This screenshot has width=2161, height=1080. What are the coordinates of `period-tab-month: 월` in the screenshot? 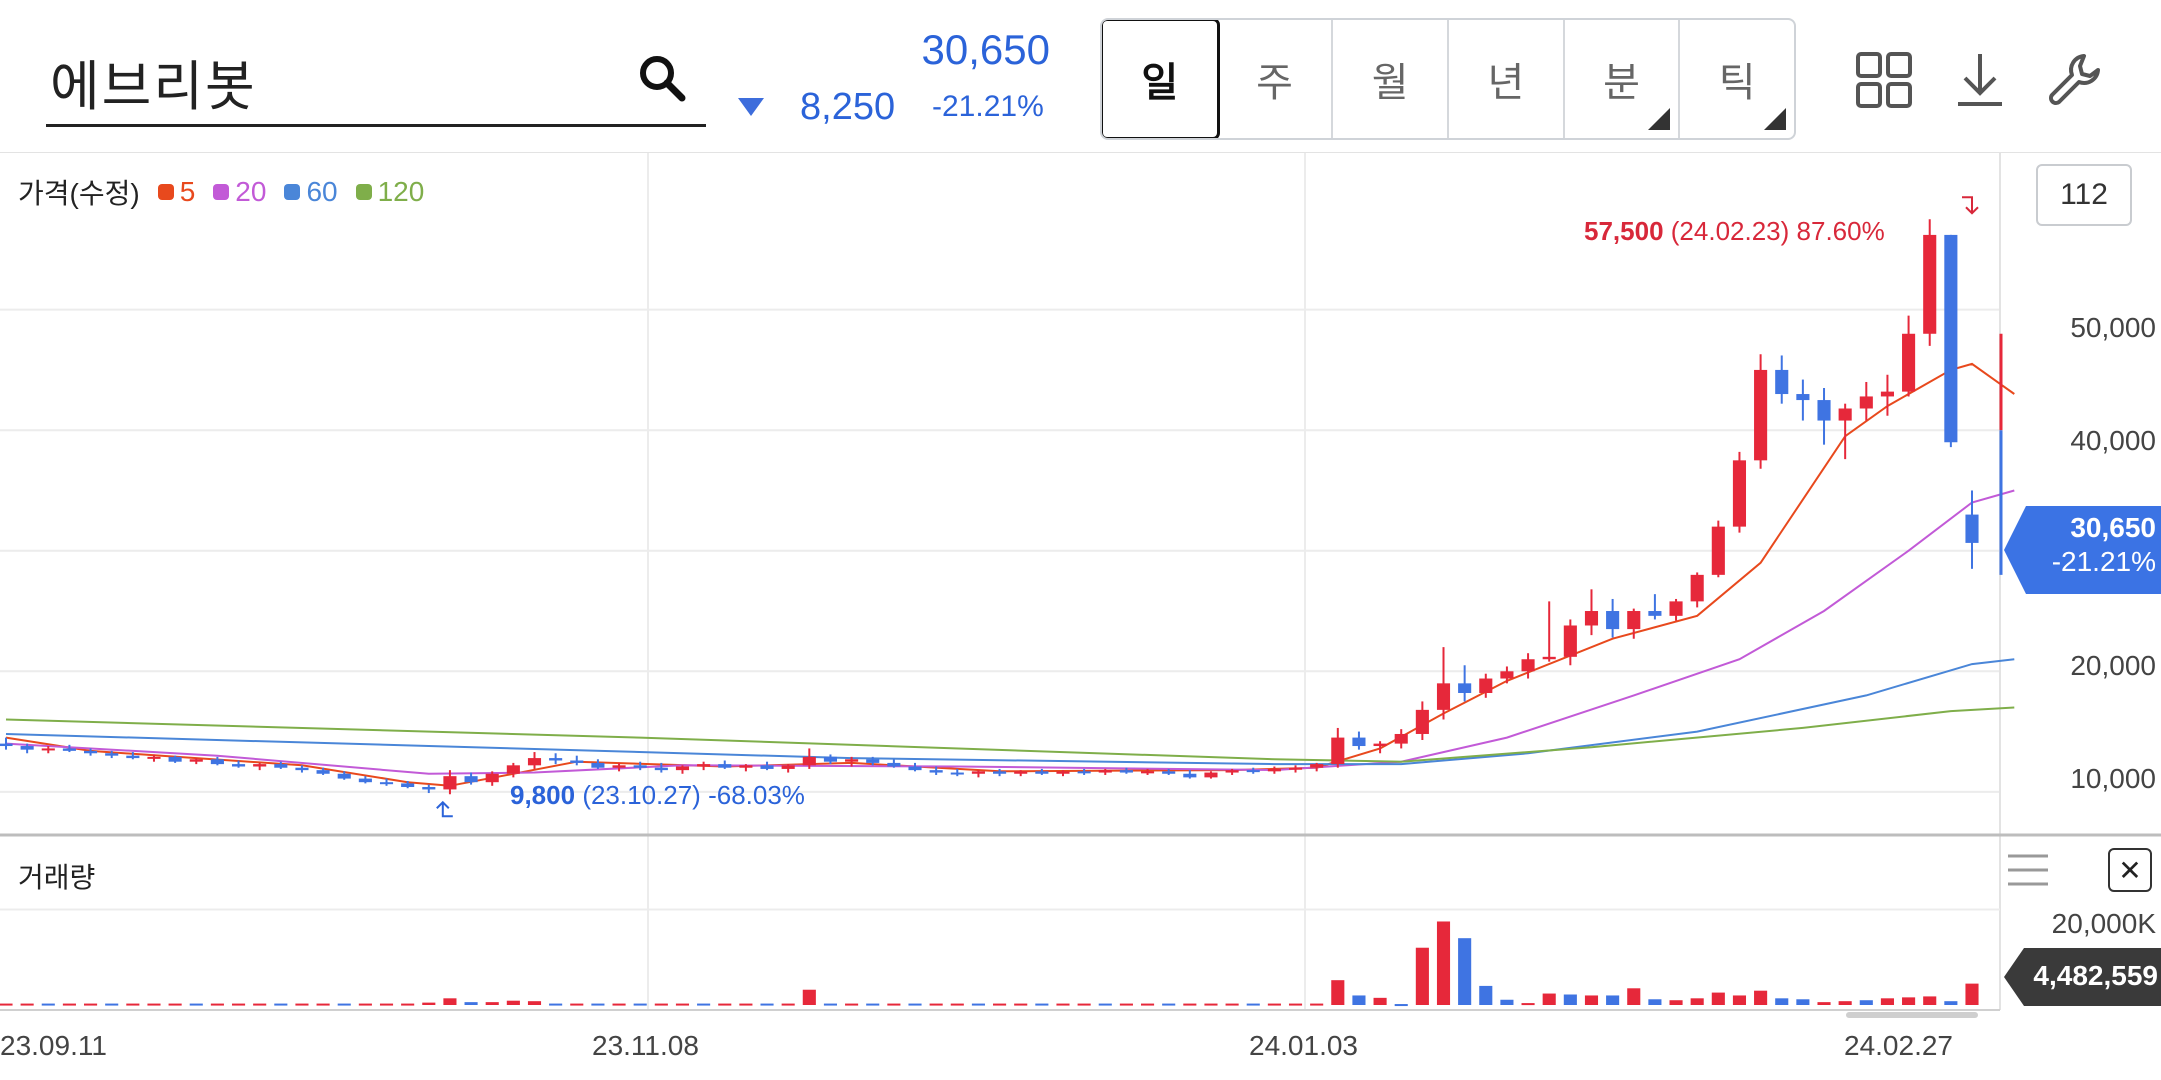 It's located at (1391, 79).